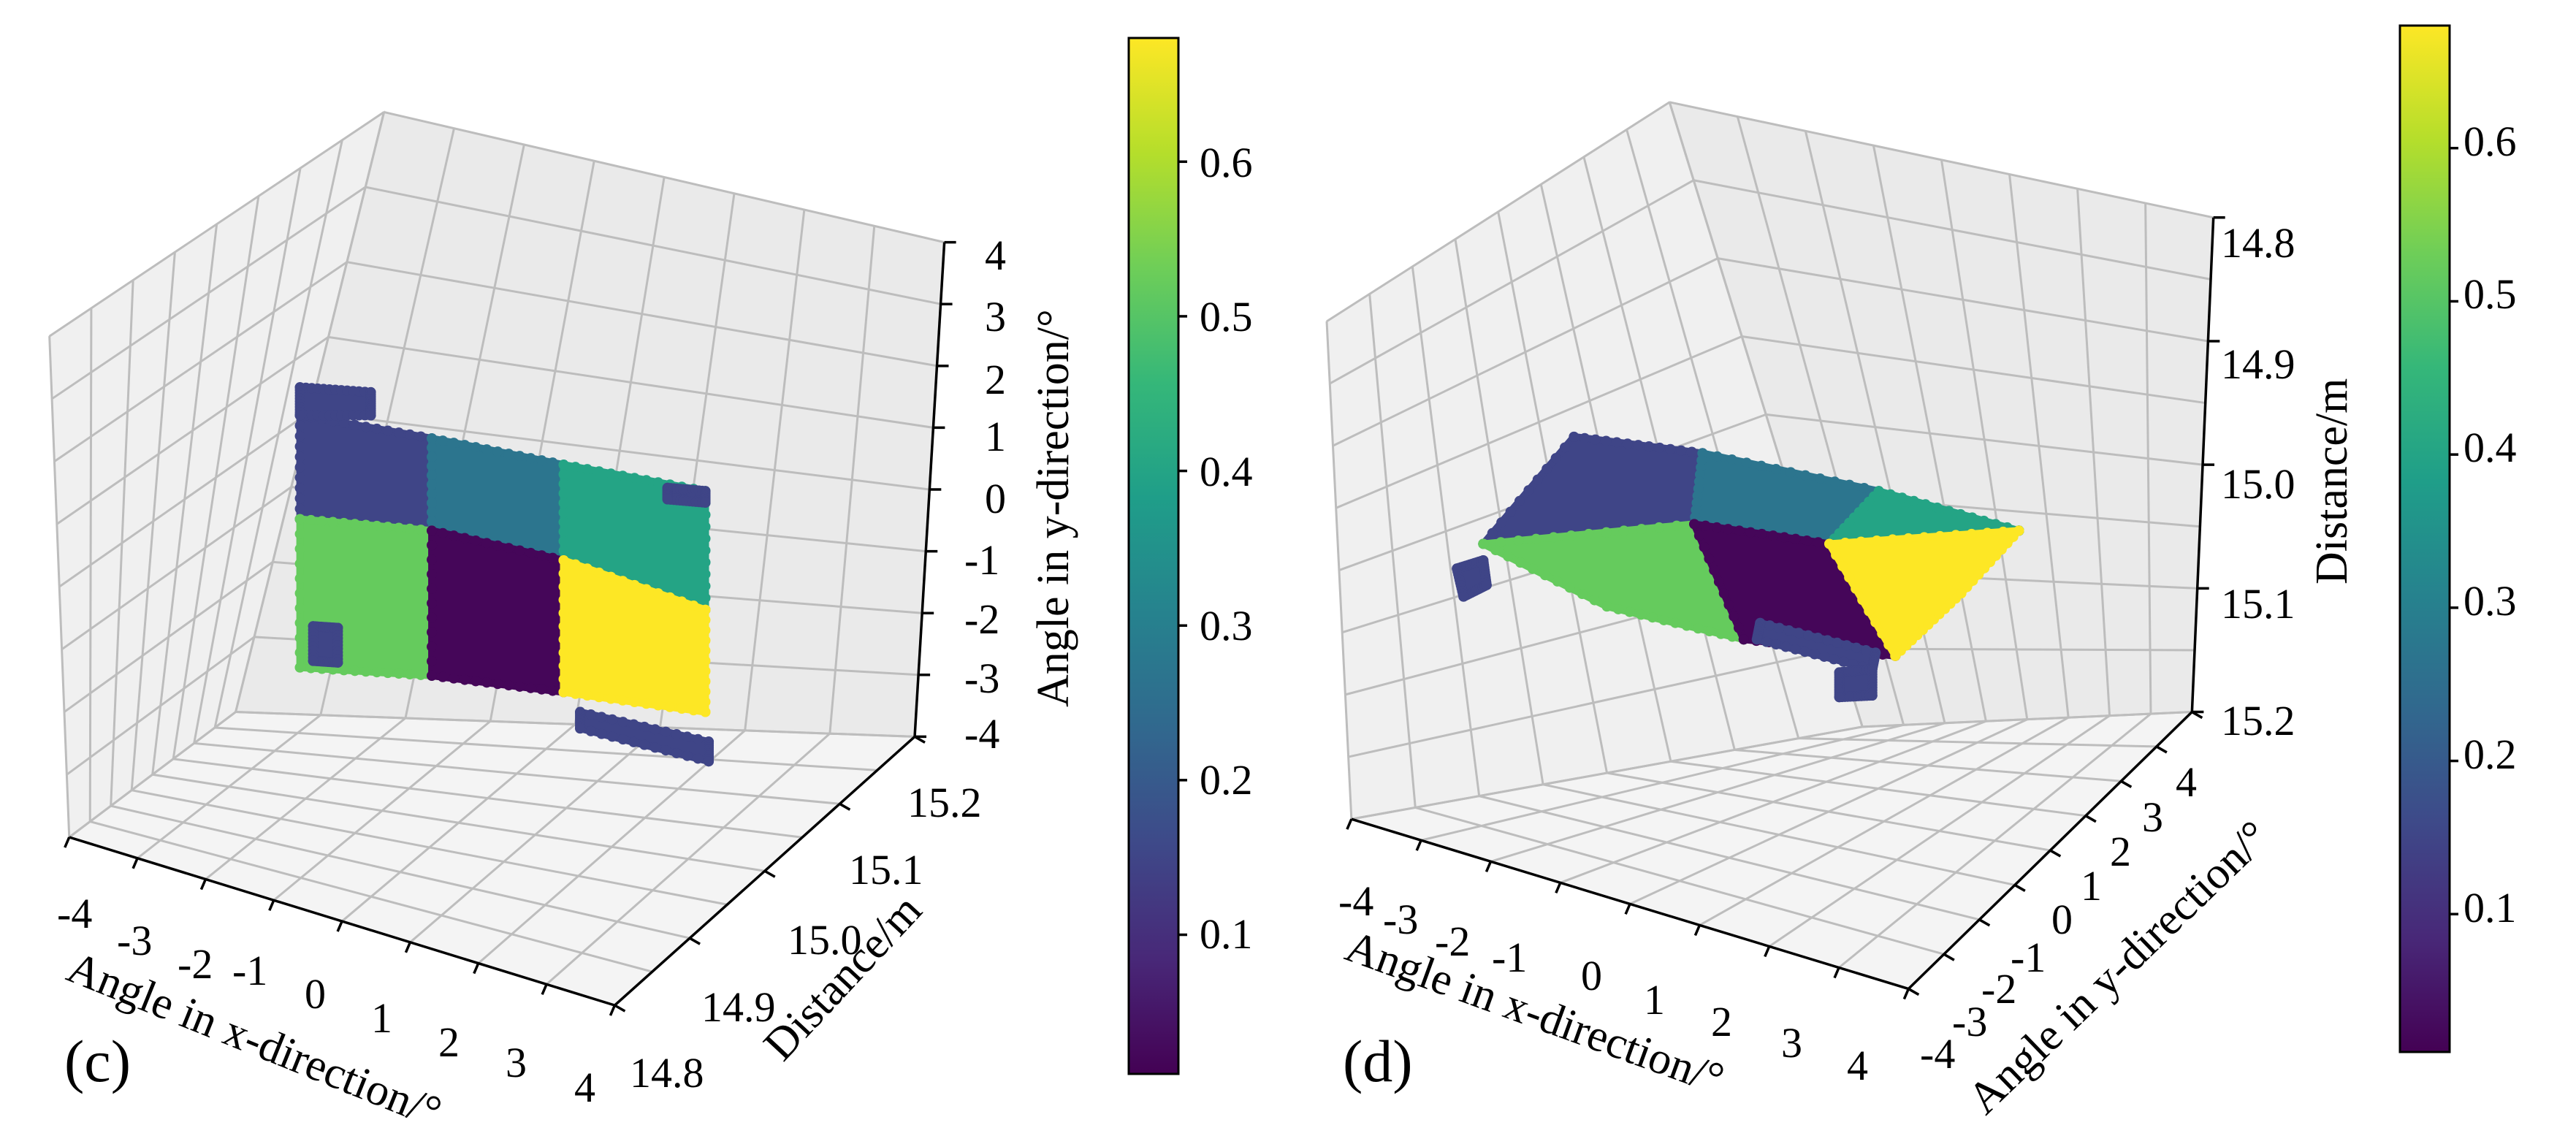 The height and width of the screenshot is (1136, 2576). I want to click on c-z-tick: 14.8, so click(667, 1073).